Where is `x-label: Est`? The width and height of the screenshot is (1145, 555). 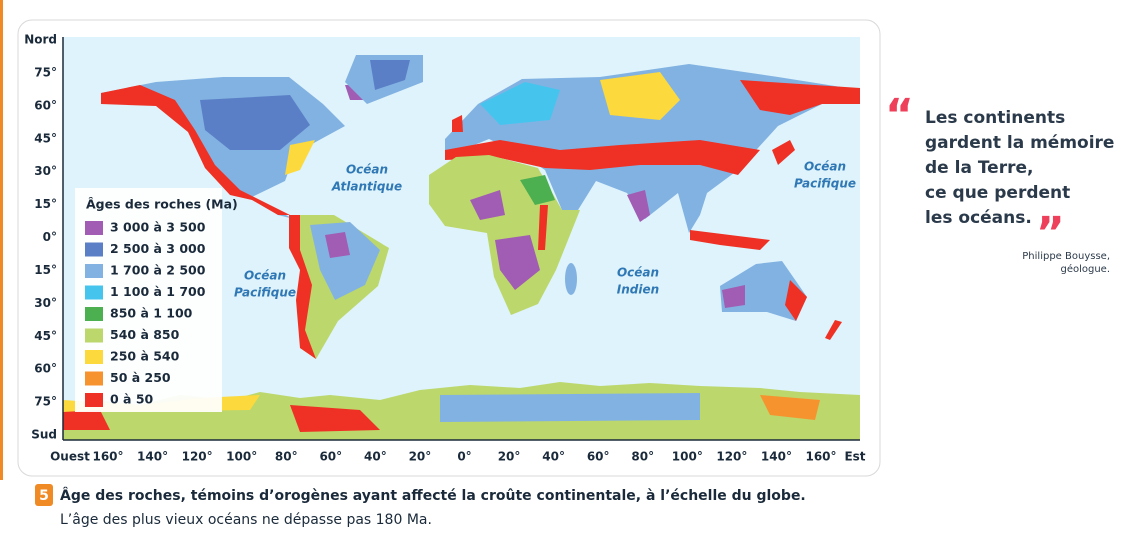 x-label: Est is located at coordinates (854, 457).